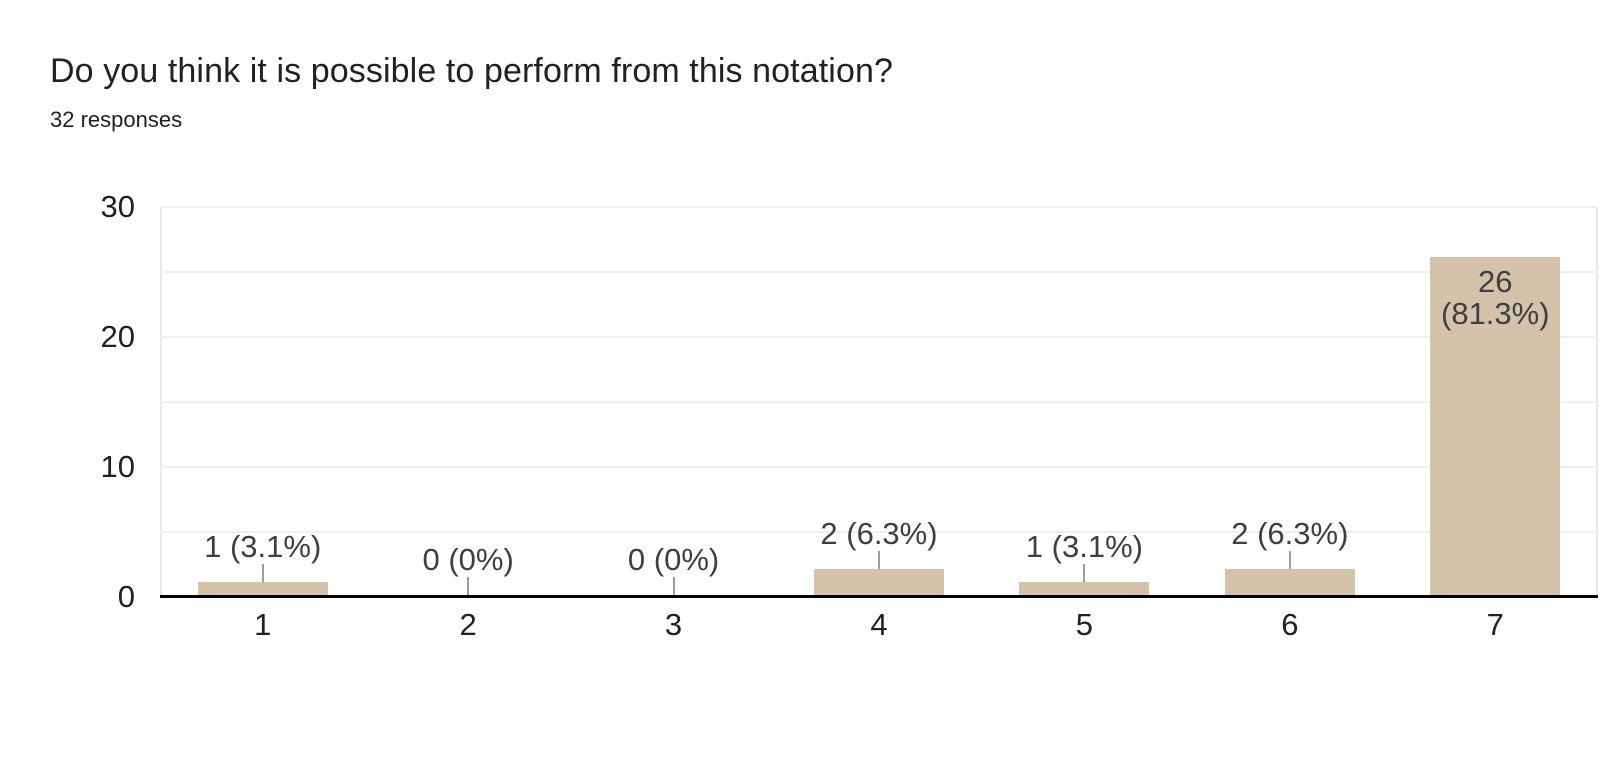 Image resolution: width=1600 pixels, height=761 pixels. What do you see at coordinates (468, 624) in the screenshot?
I see `x-axis-category-label: 2` at bounding box center [468, 624].